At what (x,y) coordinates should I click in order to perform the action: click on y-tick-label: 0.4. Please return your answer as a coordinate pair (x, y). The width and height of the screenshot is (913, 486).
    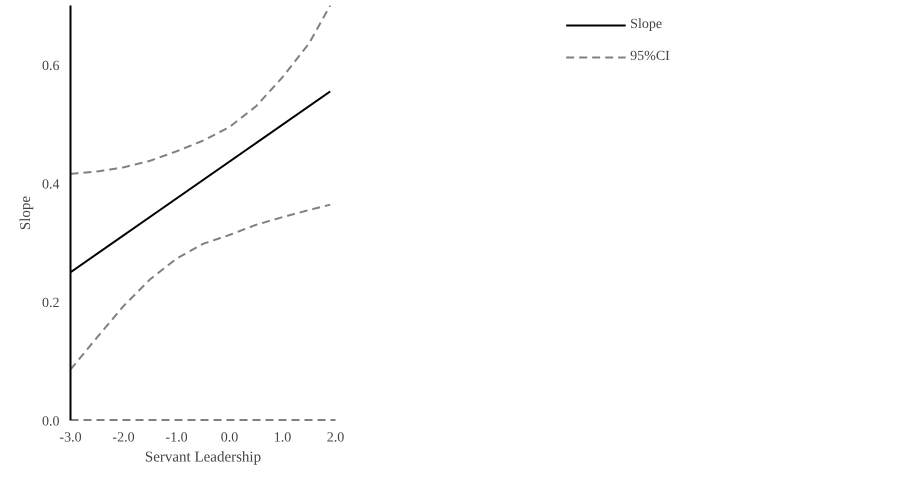
    Looking at the image, I should click on (51, 184).